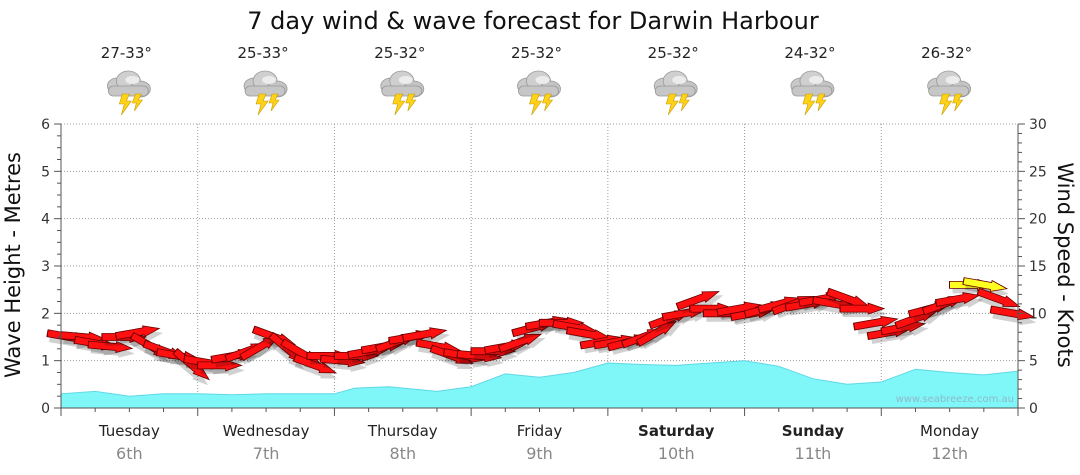 The image size is (1080, 475). I want to click on right-tick-label: 10, so click(1038, 314).